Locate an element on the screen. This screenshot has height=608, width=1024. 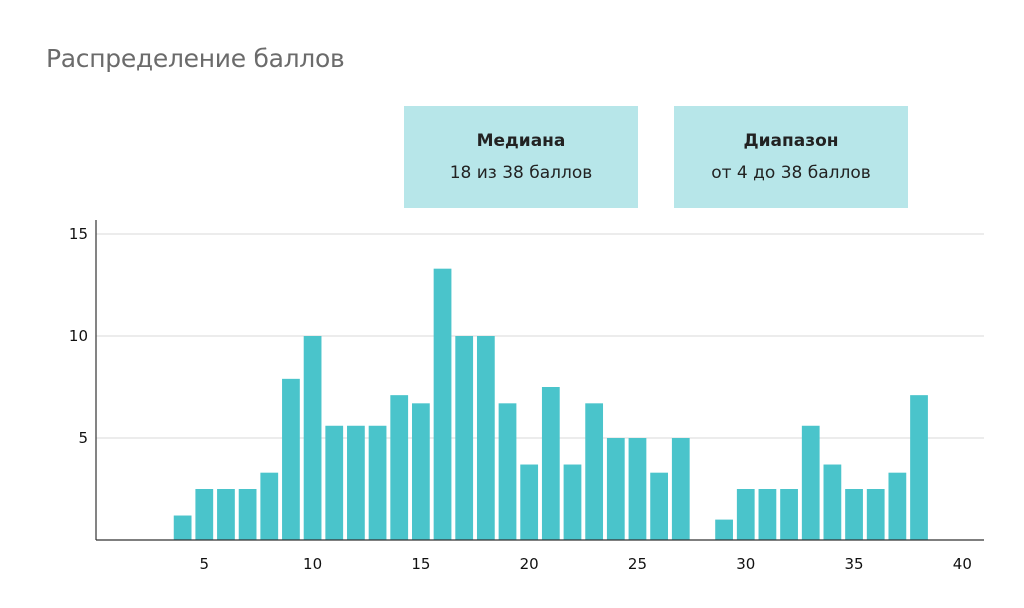
chart-title: Распределение баллов is located at coordinates (195, 58).